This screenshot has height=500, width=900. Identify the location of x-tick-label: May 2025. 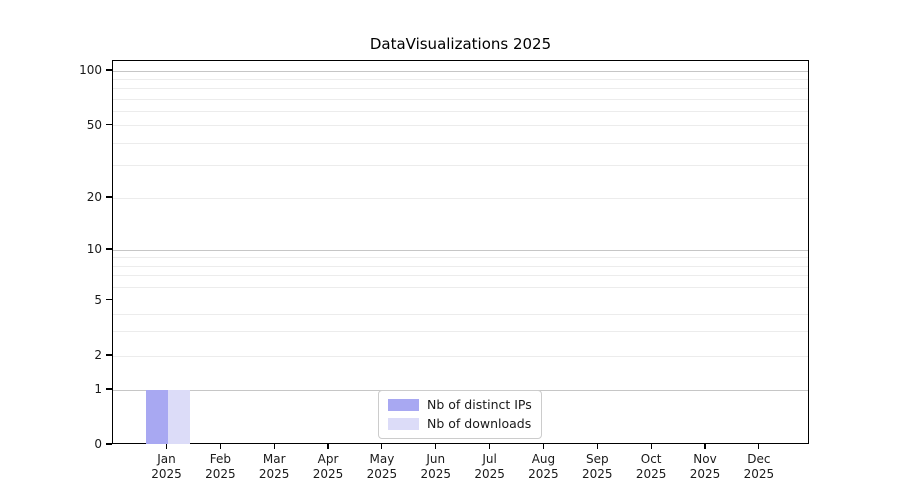
(382, 467).